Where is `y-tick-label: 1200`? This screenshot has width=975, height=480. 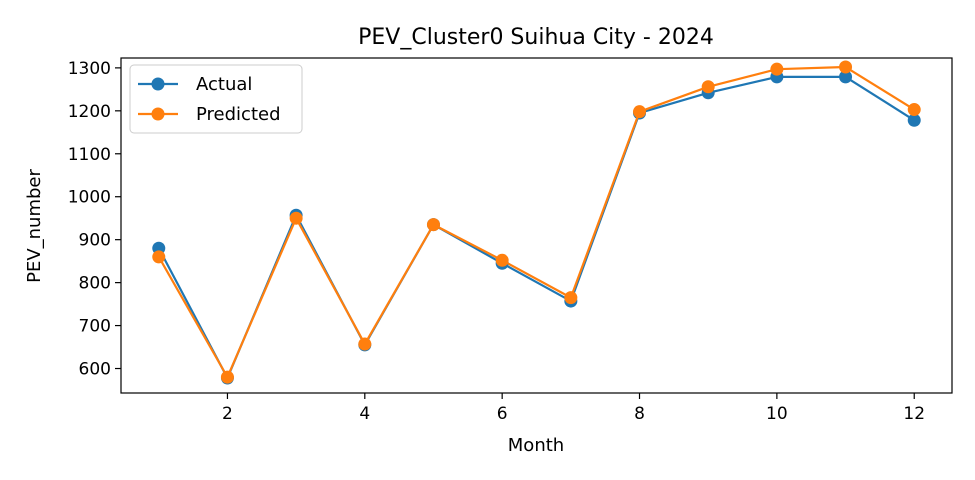
y-tick-label: 1200 is located at coordinates (89, 112).